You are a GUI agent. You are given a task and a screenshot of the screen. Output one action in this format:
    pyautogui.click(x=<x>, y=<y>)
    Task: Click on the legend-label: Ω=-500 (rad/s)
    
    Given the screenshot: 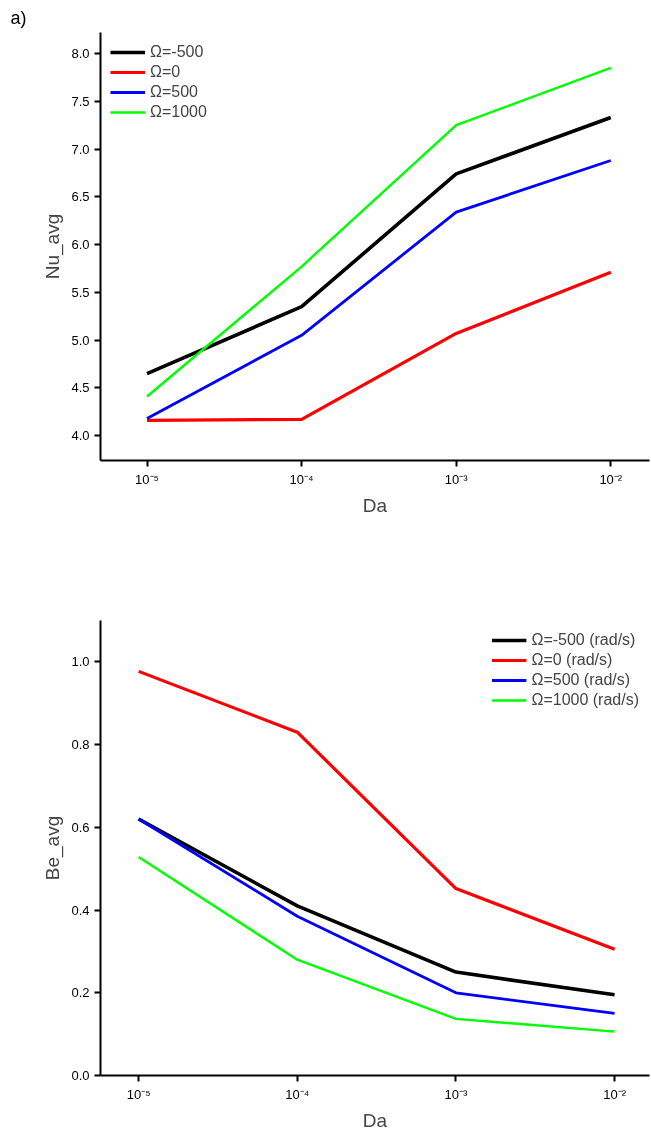 What is the action you would take?
    pyautogui.click(x=583, y=640)
    